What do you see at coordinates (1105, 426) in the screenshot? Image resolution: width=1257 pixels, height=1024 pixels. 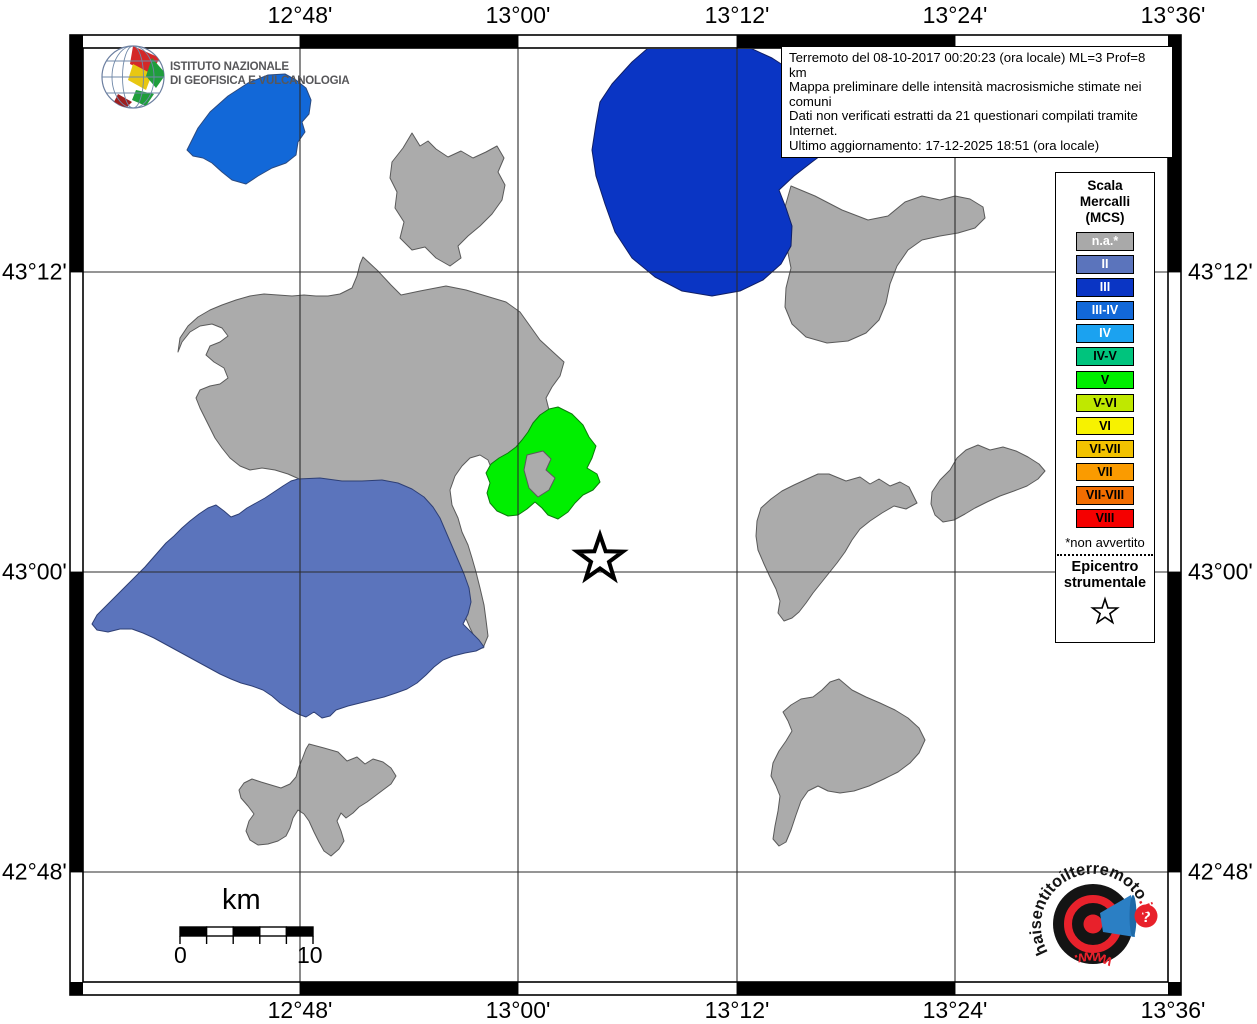 I see `legend-swatch-vi: VI` at bounding box center [1105, 426].